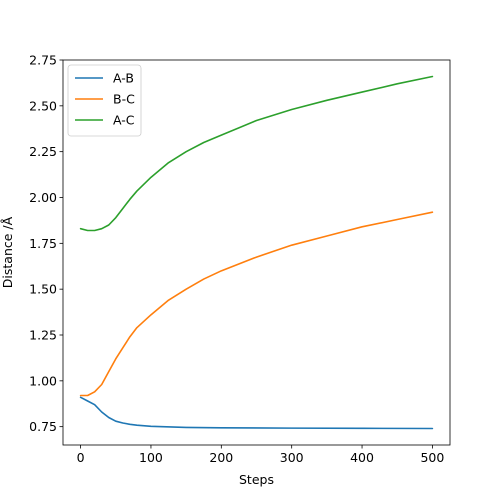 The height and width of the screenshot is (500, 500). What do you see at coordinates (432, 457) in the screenshot?
I see `x-tick-label: 500` at bounding box center [432, 457].